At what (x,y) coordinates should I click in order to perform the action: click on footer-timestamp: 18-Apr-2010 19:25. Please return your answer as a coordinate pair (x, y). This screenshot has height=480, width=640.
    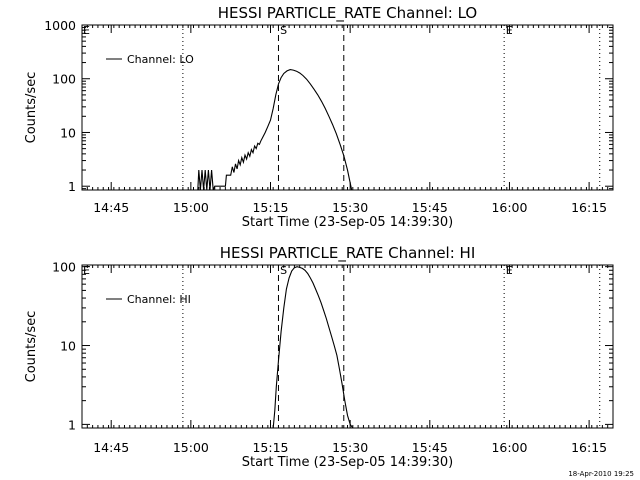
    Looking at the image, I should click on (601, 474).